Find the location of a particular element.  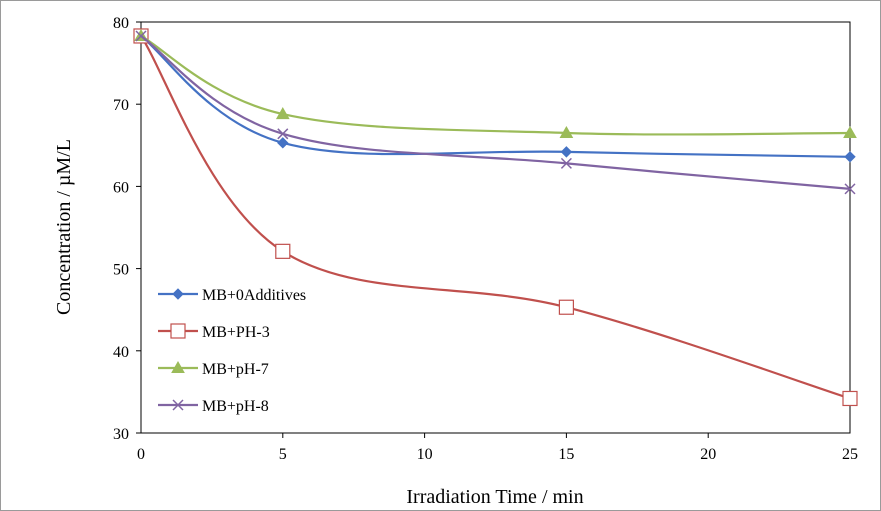

x-tick-label: 25 is located at coordinates (850, 454).